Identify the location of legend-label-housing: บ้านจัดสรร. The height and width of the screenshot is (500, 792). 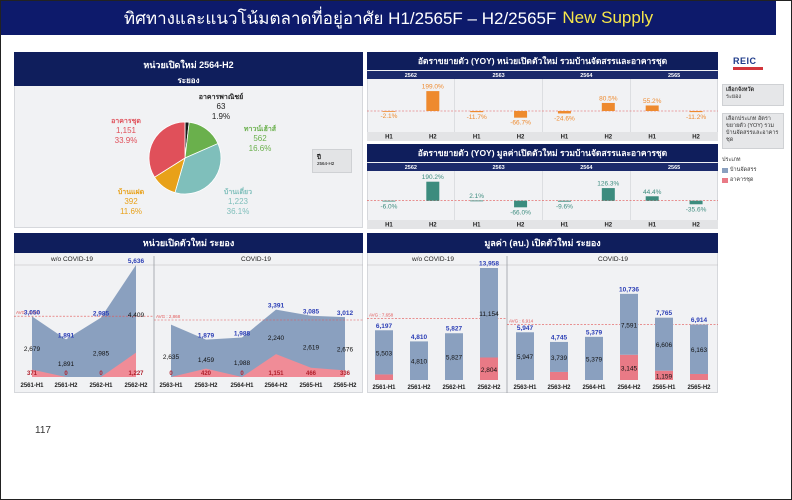
(743, 170).